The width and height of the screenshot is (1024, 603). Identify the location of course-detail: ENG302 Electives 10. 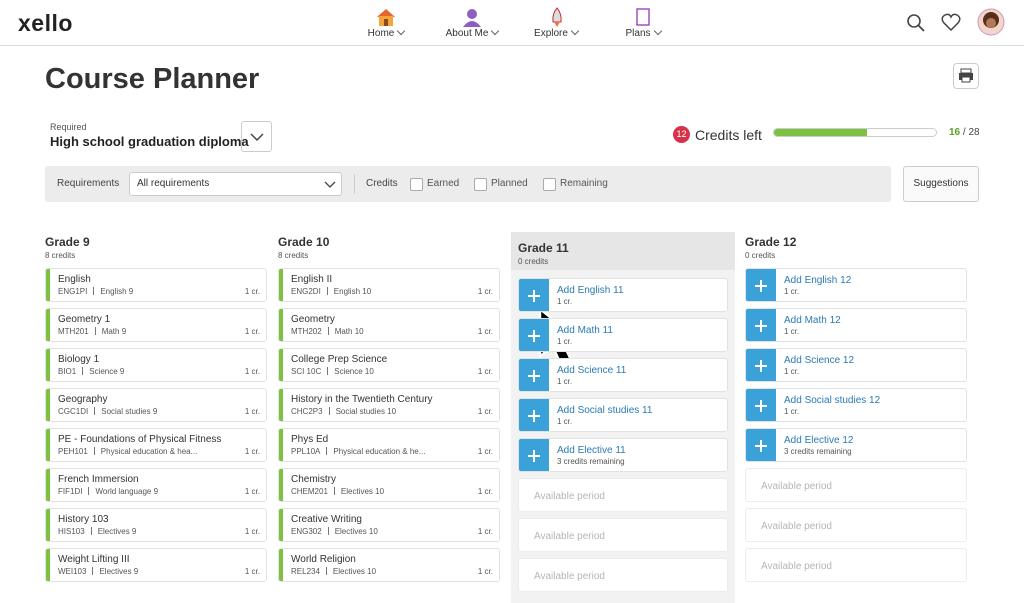
(334, 531).